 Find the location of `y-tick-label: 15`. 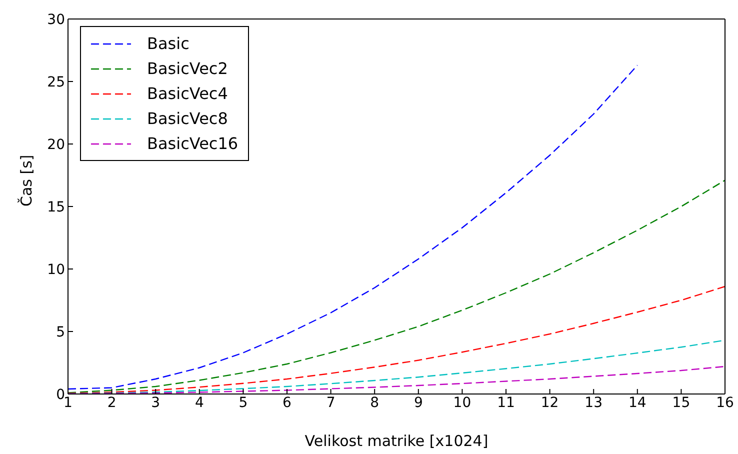

y-tick-label: 15 is located at coordinates (56, 207).